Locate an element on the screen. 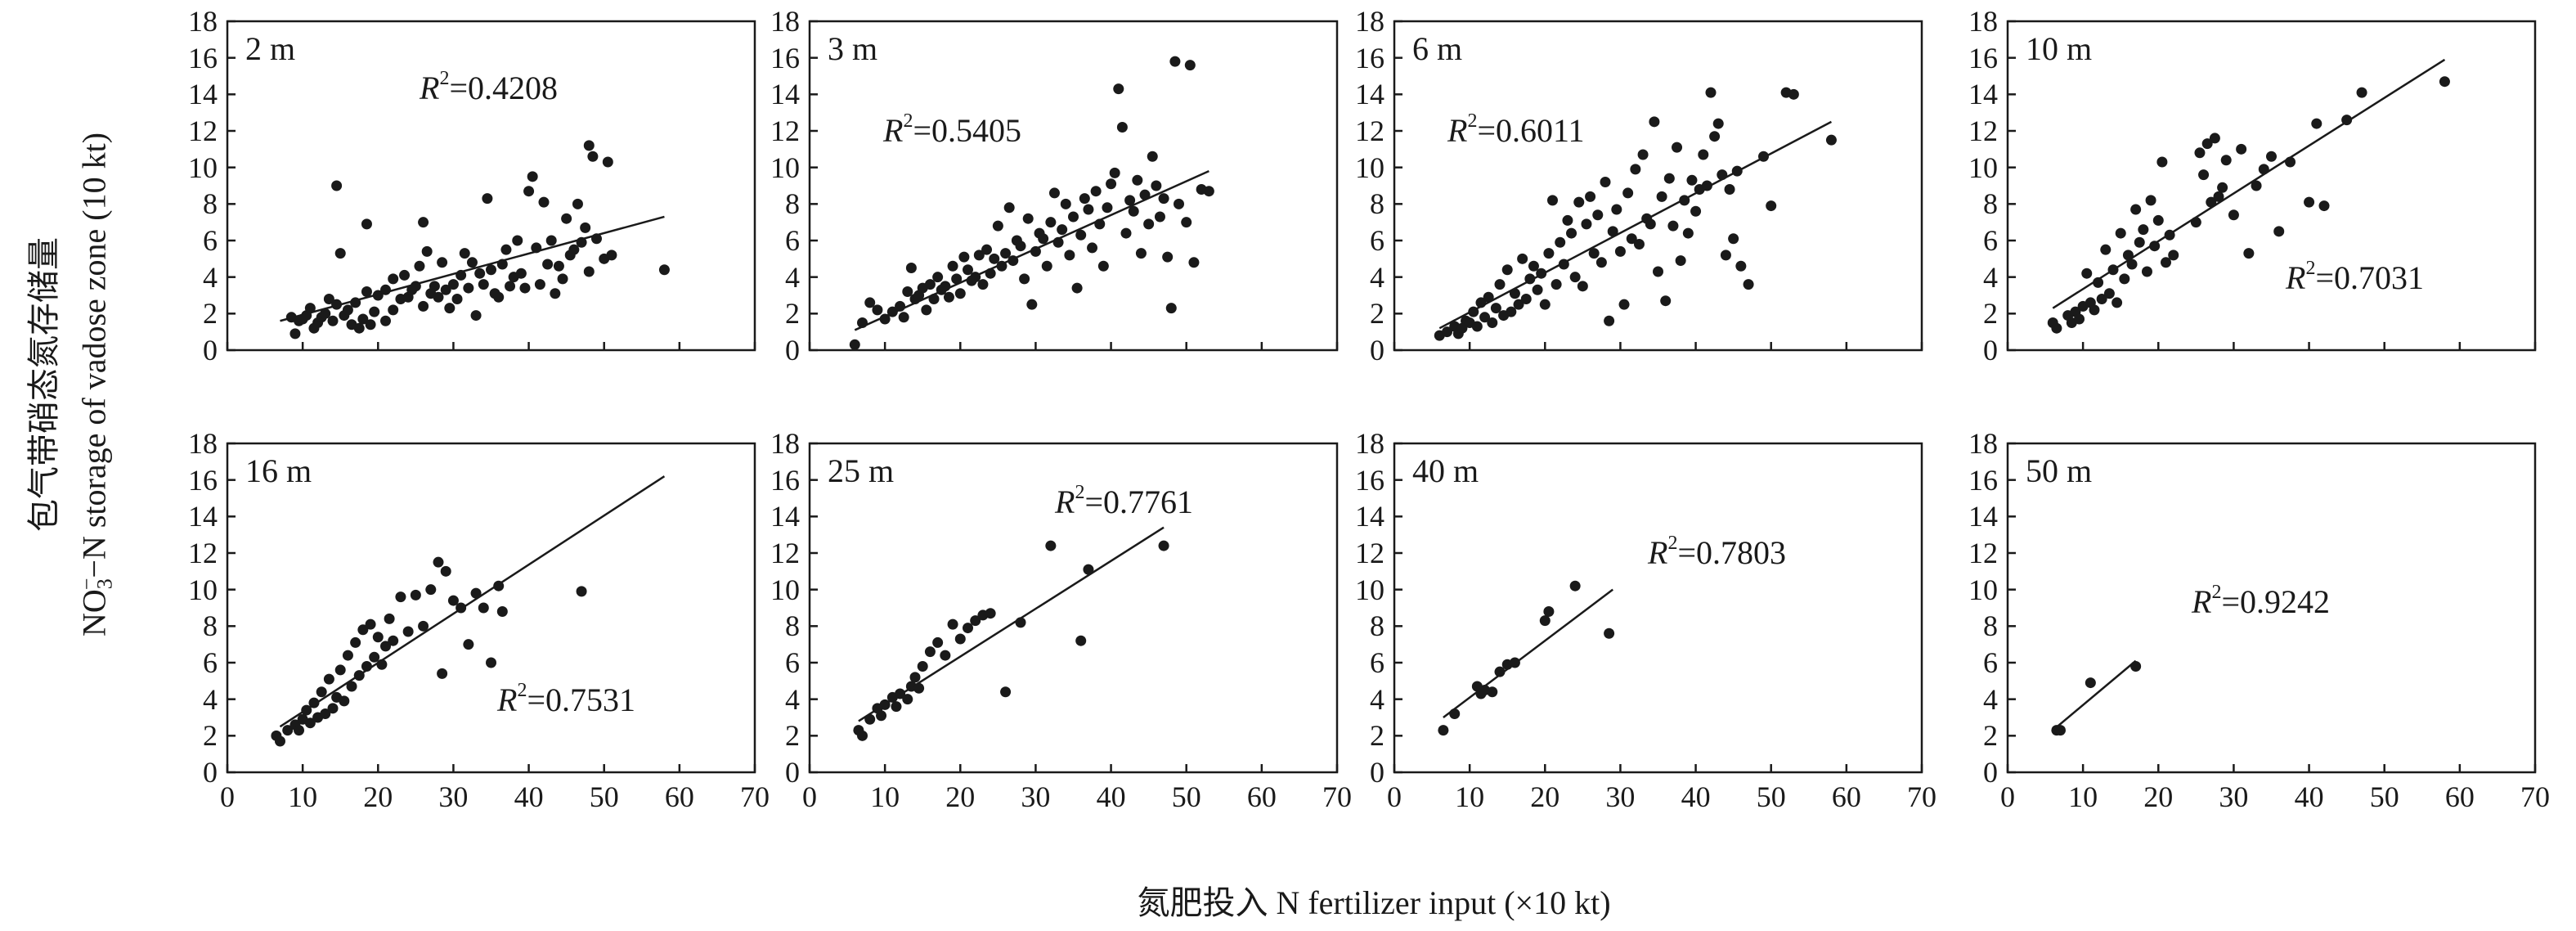 This screenshot has width=2576, height=931. y-tick-label: 14 is located at coordinates (1369, 95).